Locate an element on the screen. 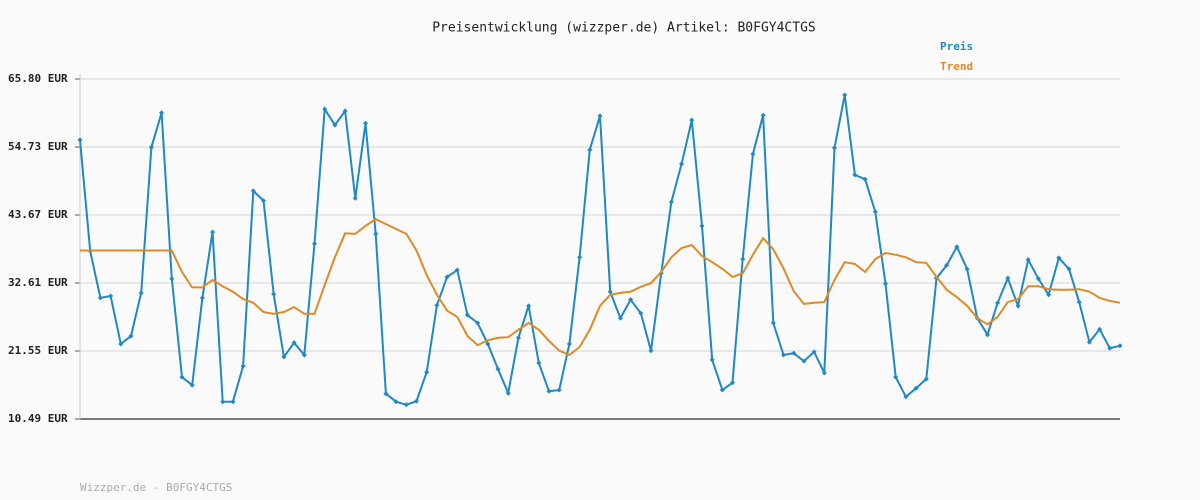 The width and height of the screenshot is (1200, 500). y-tick-label: 54.73 EUR is located at coordinates (38, 146).